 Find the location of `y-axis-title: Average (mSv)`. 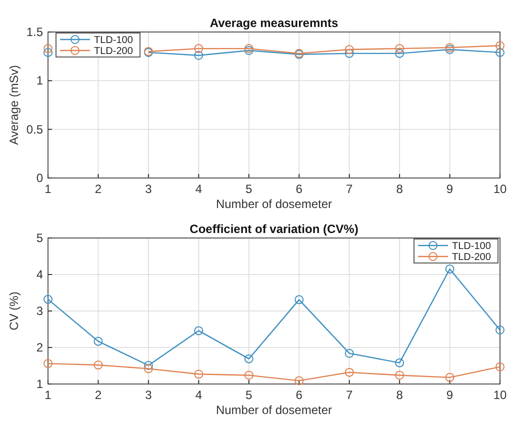

y-axis-title: Average (mSv) is located at coordinates (14, 105).